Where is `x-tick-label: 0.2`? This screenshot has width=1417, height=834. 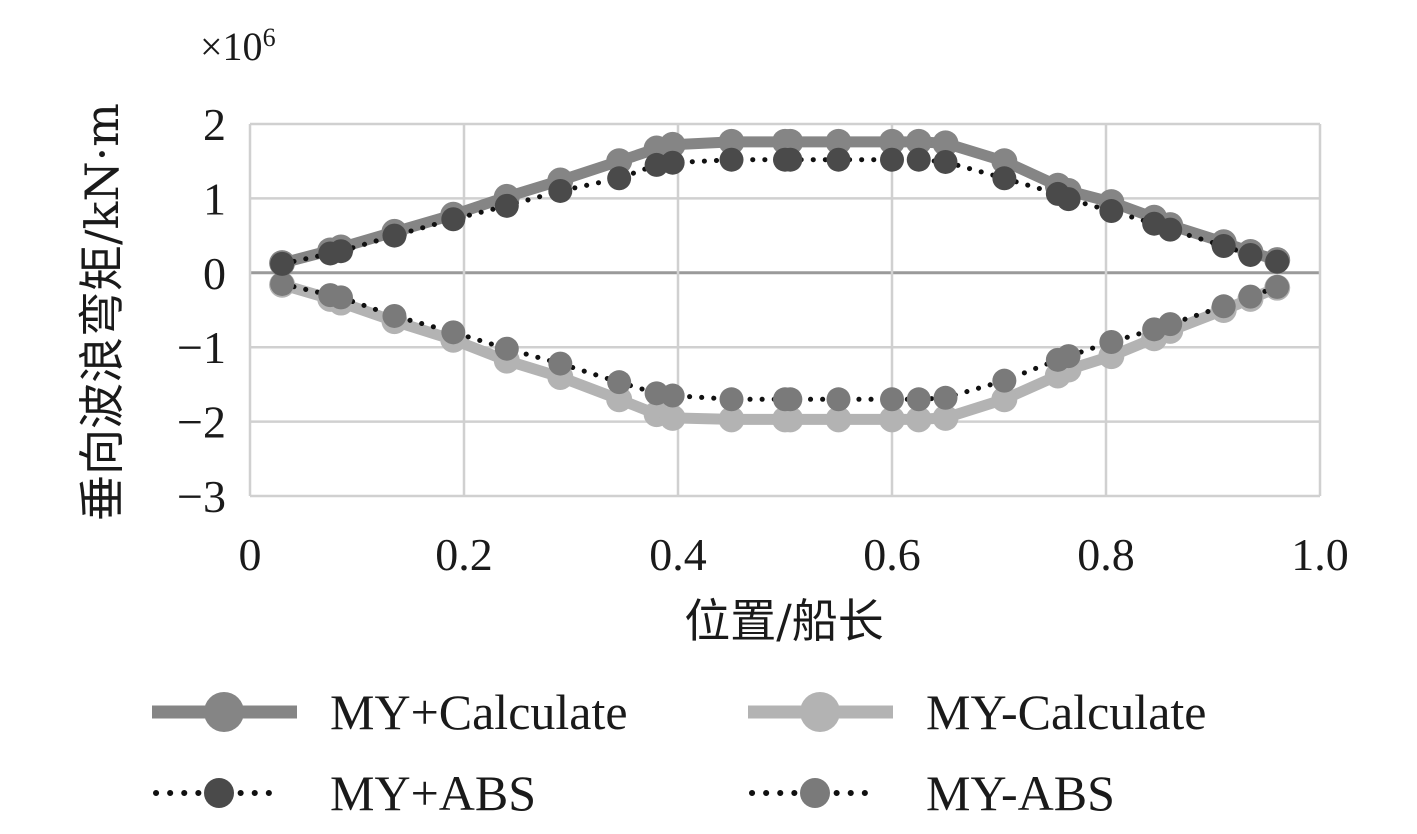 x-tick-label: 0.2 is located at coordinates (464, 554).